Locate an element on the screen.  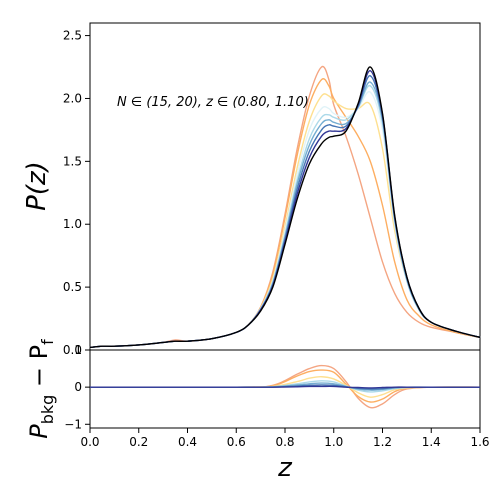
x-axis-label: z is located at coordinates (285, 468).